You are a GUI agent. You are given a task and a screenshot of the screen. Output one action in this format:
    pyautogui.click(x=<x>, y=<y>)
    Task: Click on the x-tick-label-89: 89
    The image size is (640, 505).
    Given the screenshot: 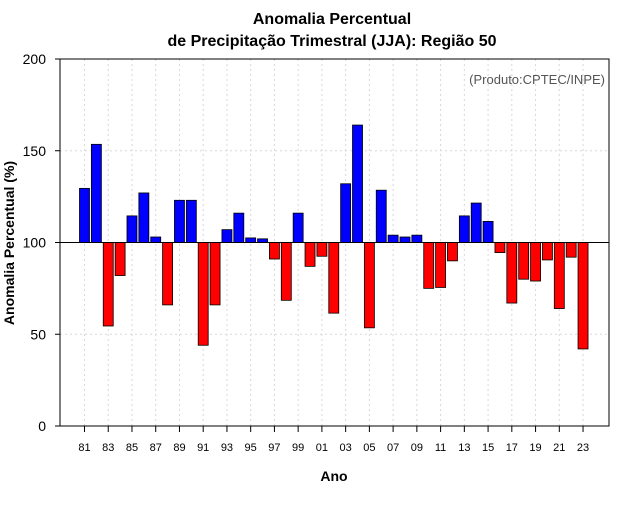 What is the action you would take?
    pyautogui.click(x=179, y=448)
    